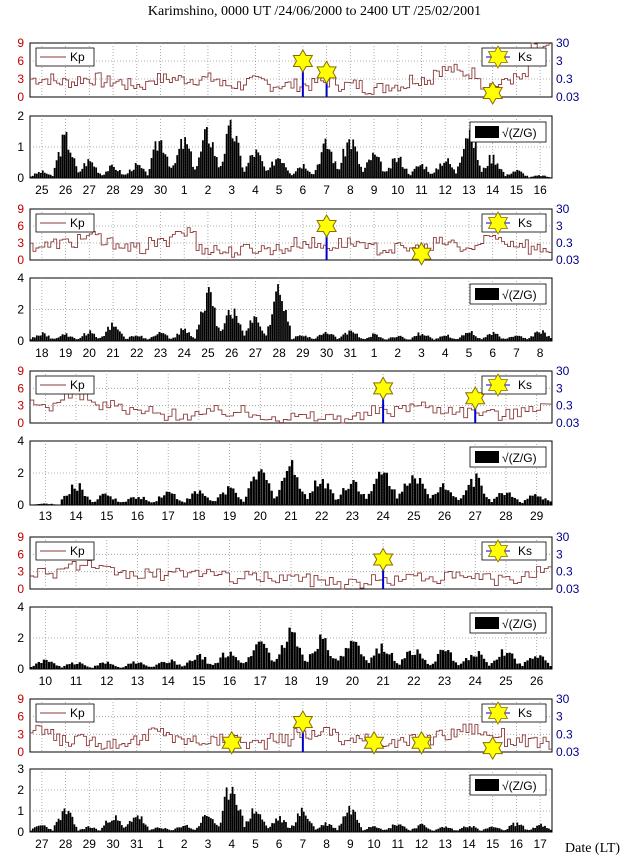 The width and height of the screenshot is (629, 860). Describe the element at coordinates (353, 516) in the screenshot. I see `date-tick-label: 23` at that location.